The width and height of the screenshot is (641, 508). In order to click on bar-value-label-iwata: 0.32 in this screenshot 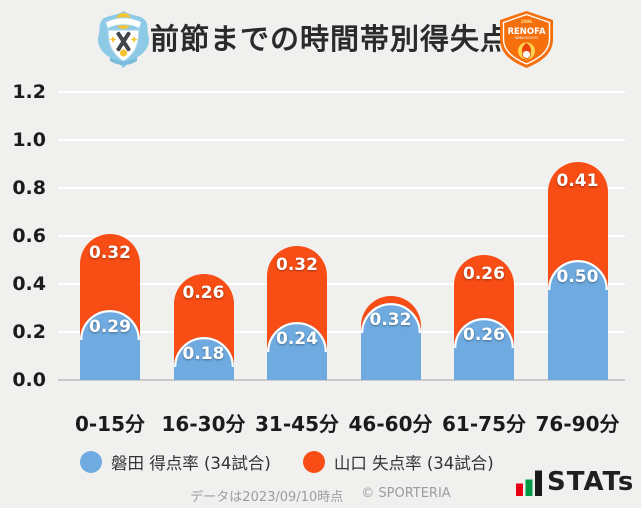, I will do `click(390, 320)`.